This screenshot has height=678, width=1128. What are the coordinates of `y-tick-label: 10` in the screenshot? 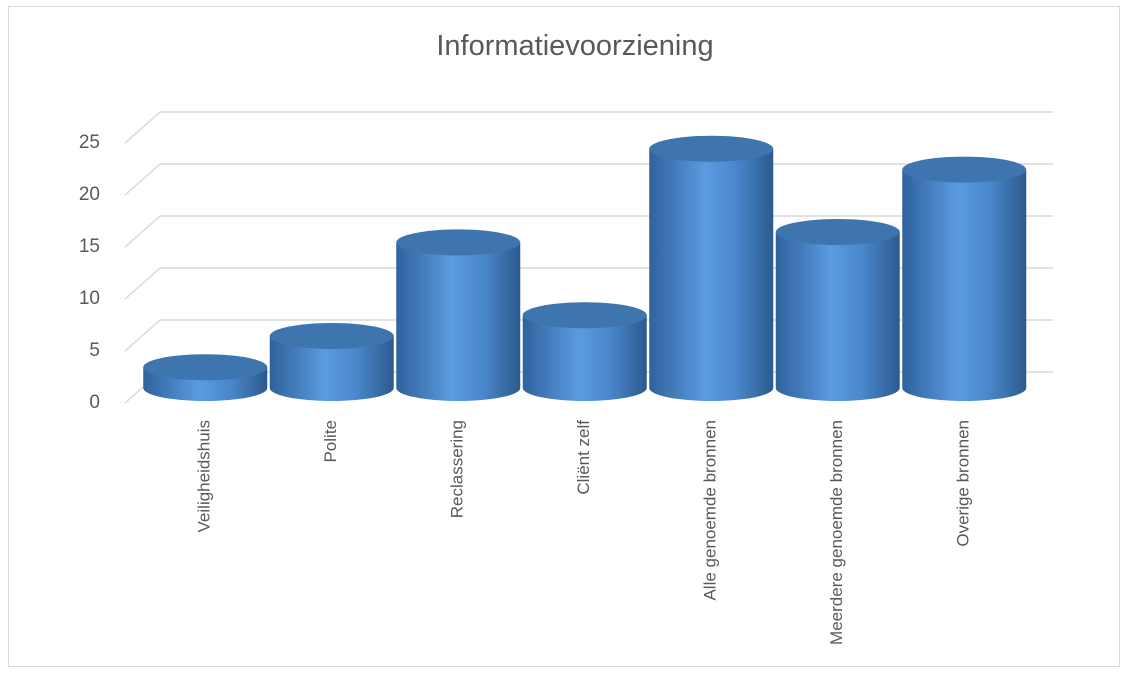 It's located at (89, 298).